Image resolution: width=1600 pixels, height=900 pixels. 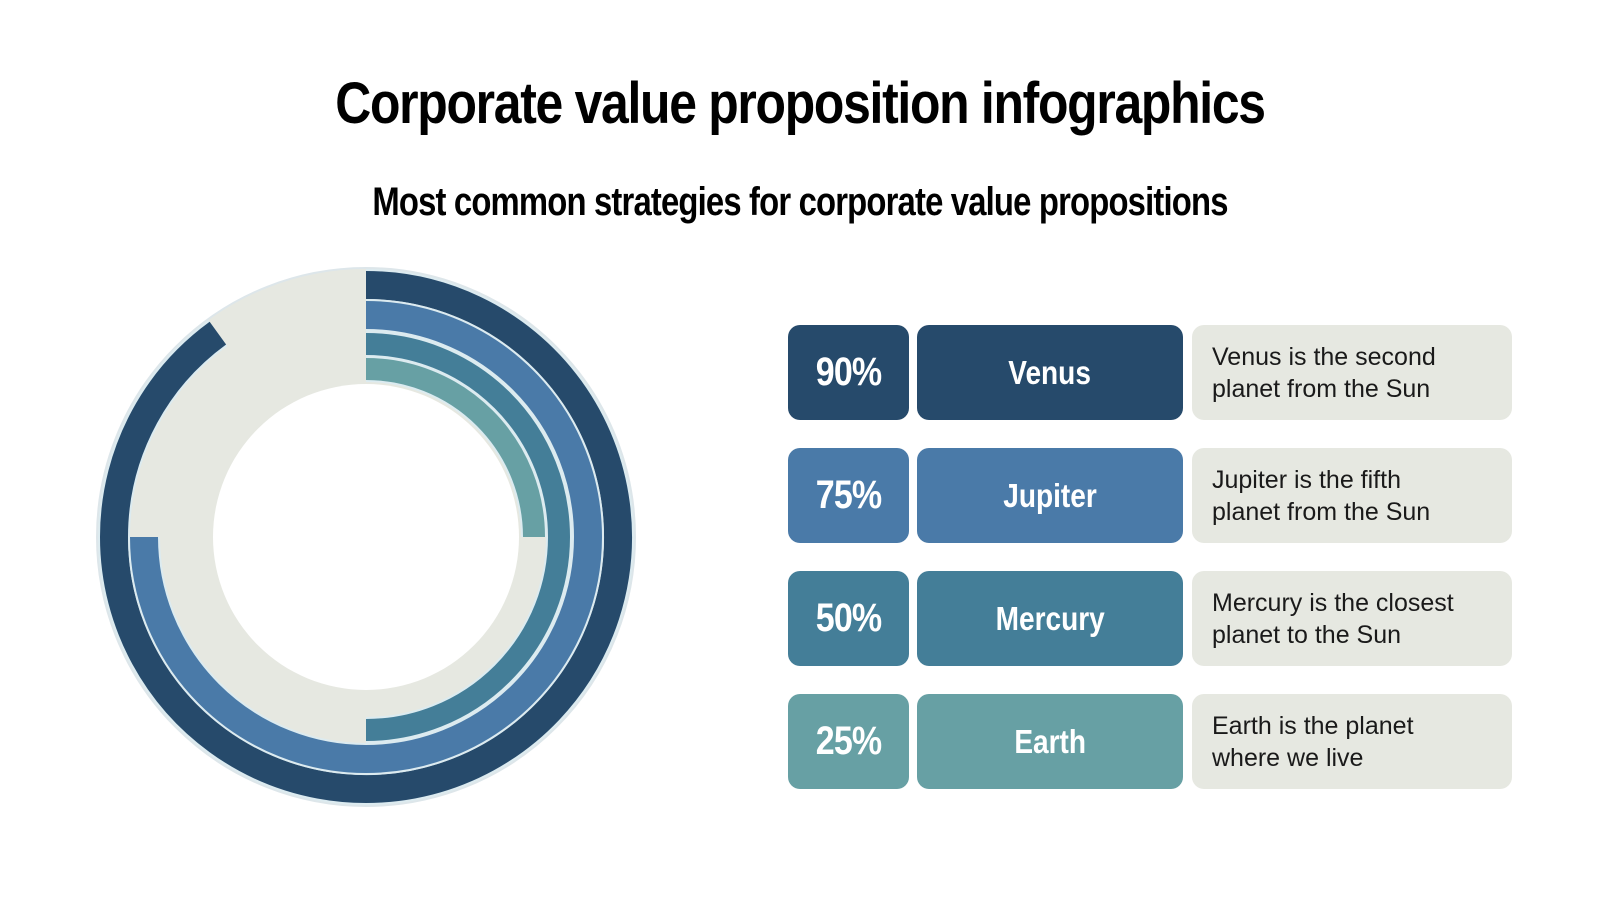 What do you see at coordinates (1050, 618) in the screenshot?
I see `planet-label: Mercury` at bounding box center [1050, 618].